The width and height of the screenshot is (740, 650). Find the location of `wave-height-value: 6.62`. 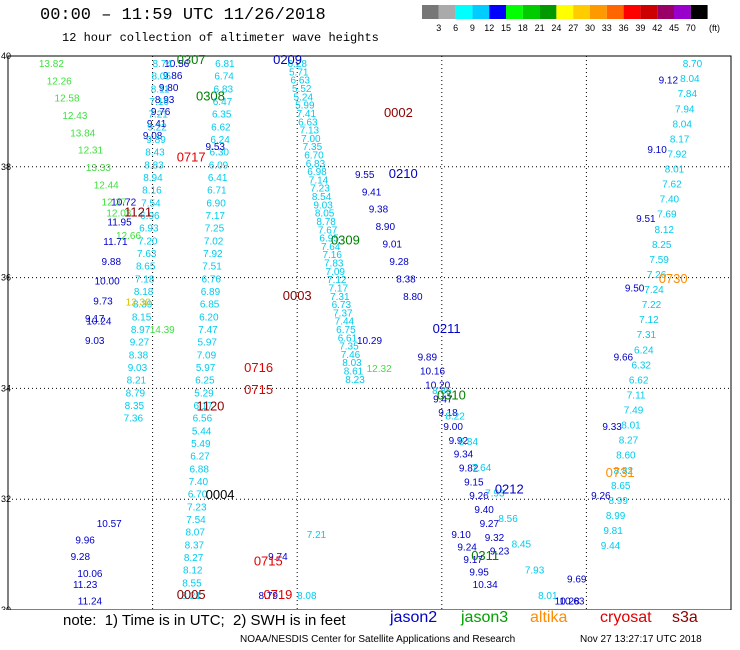

wave-height-value: 6.62 is located at coordinates (221, 127).